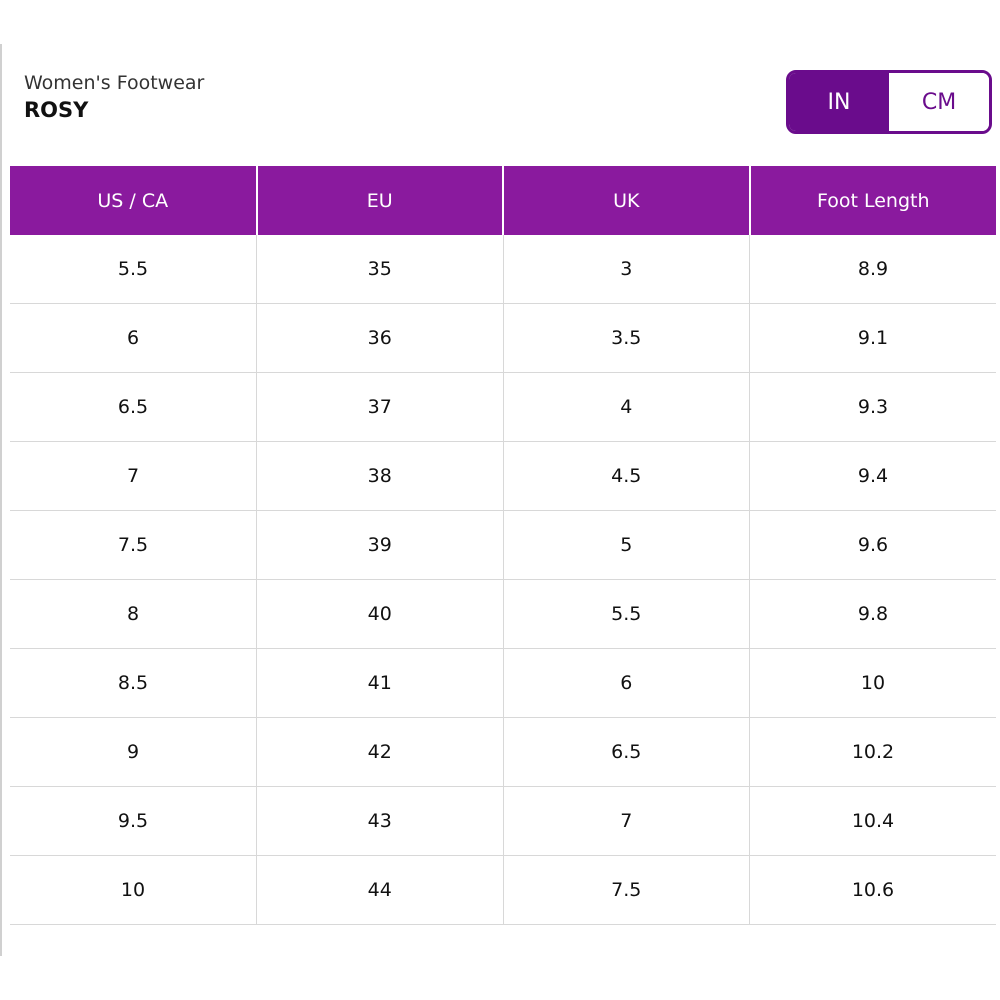 The height and width of the screenshot is (1000, 1000). Describe the element at coordinates (133, 683) in the screenshot. I see `cell: 8.5` at that location.